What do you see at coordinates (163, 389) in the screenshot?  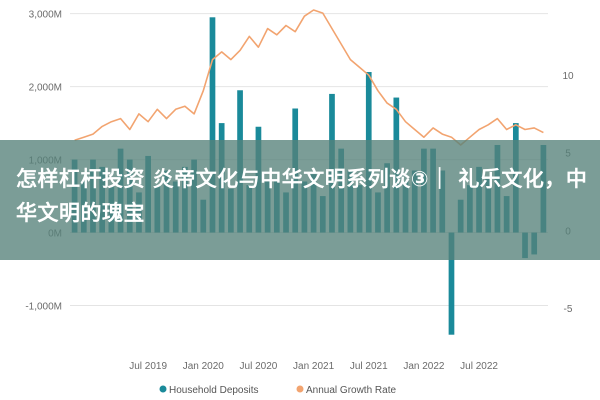 I see `legend-deposits-marker` at bounding box center [163, 389].